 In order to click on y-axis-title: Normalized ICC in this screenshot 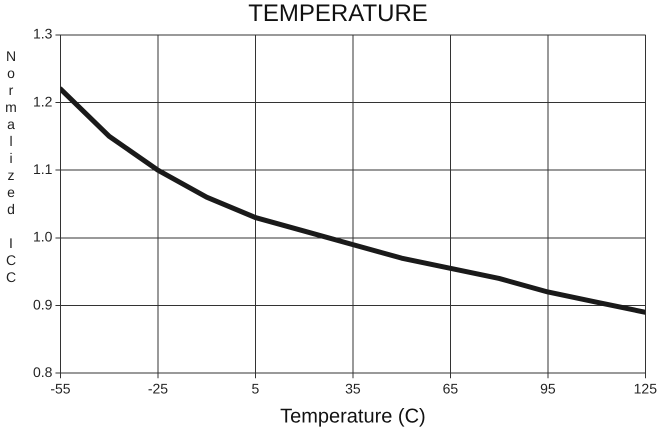, I will do `click(11, 167)`.